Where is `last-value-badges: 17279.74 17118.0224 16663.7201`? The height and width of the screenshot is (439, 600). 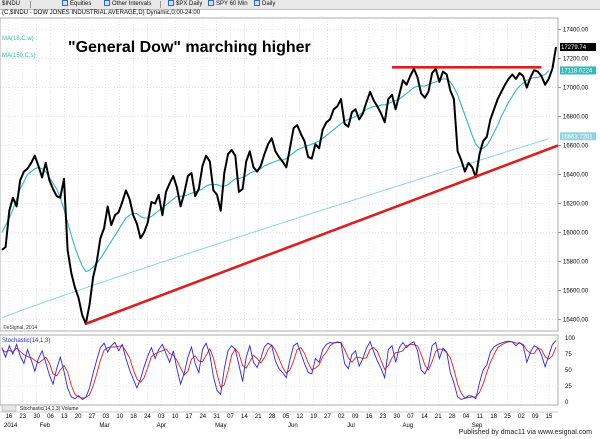 last-value-badges: 17279.74 17118.0224 16663.7201 is located at coordinates (578, 92).